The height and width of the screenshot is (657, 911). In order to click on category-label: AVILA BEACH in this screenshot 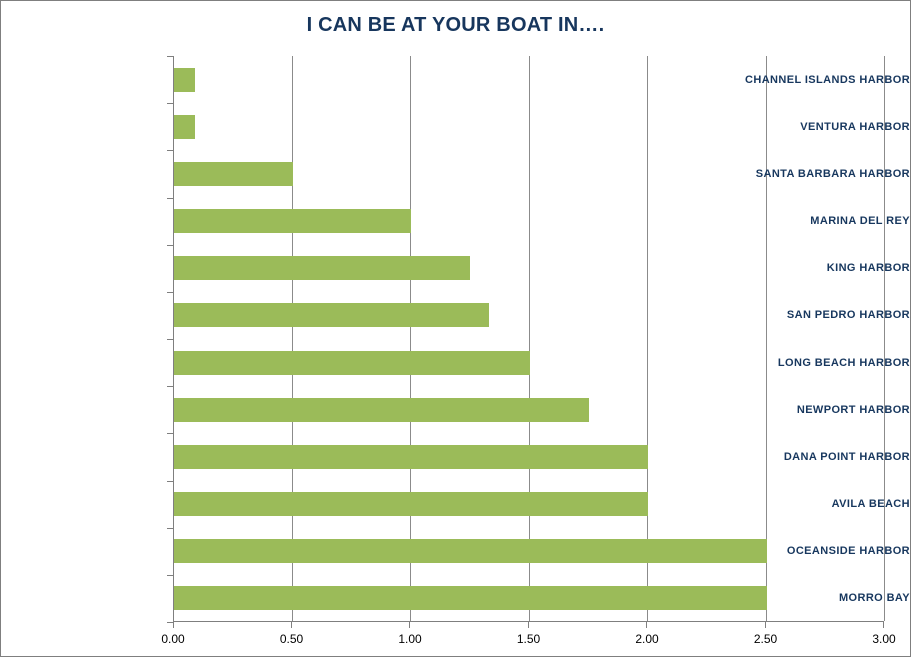, I will do `click(870, 504)`.